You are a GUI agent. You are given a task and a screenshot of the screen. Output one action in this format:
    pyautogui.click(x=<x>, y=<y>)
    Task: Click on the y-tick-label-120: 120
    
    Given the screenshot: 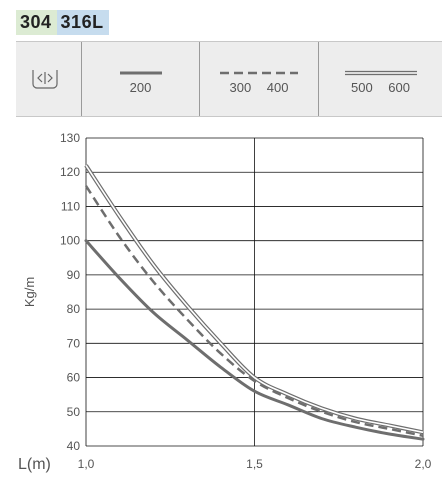 What is the action you would take?
    pyautogui.click(x=70, y=172)
    